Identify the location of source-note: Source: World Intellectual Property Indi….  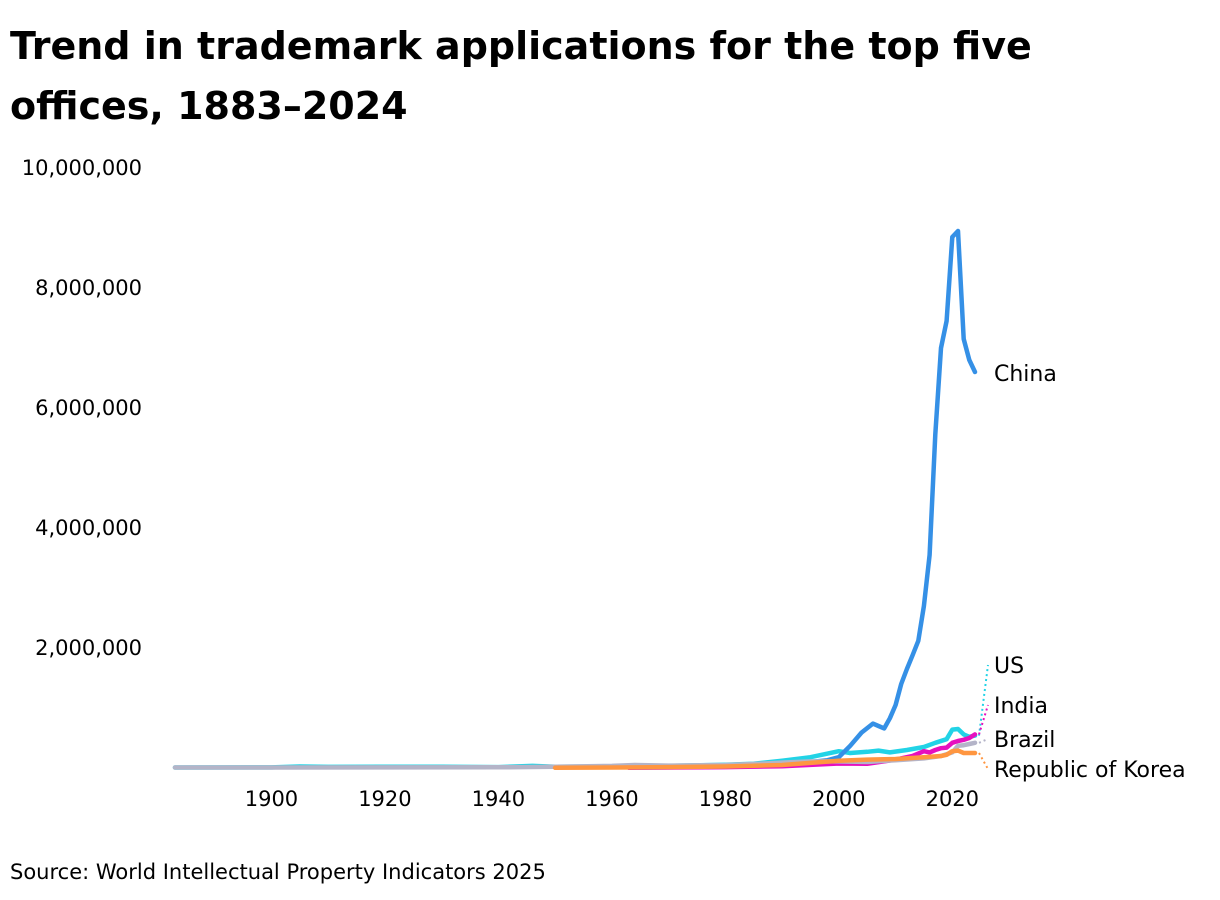
(278, 872).